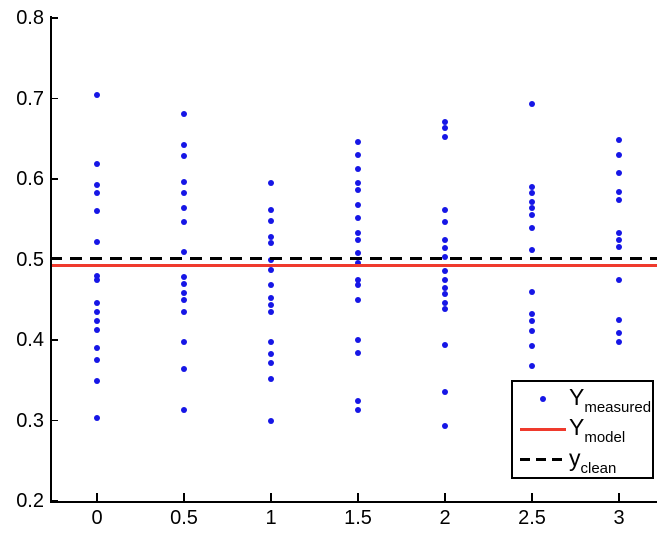 This screenshot has height=536, width=668. What do you see at coordinates (610, 400) in the screenshot?
I see `legend-label-y-measured: Ymeasured` at bounding box center [610, 400].